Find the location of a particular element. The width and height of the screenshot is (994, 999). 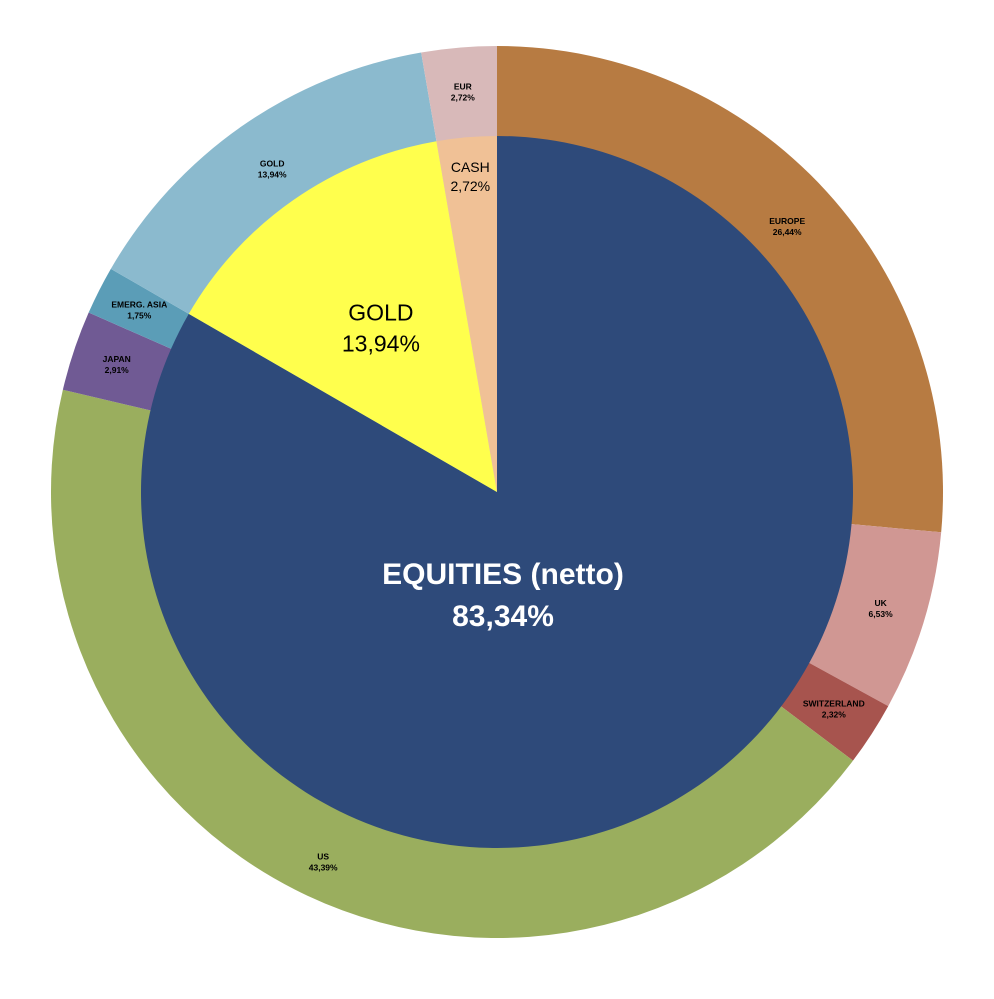

inner-label-gold: GOLD 13,94% is located at coordinates (381, 328).